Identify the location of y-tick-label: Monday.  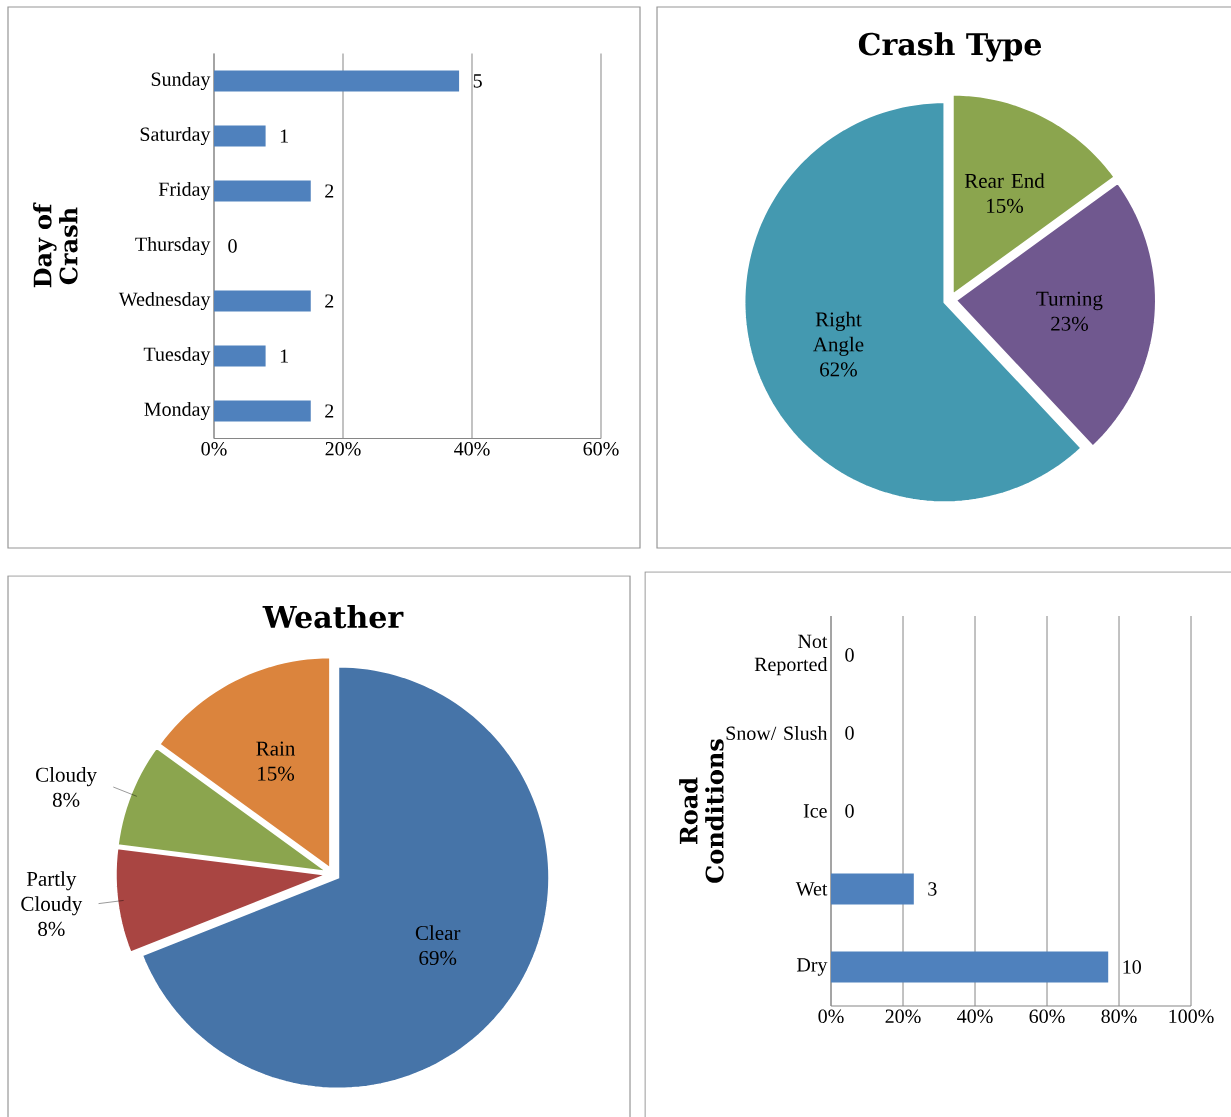
(177, 411).